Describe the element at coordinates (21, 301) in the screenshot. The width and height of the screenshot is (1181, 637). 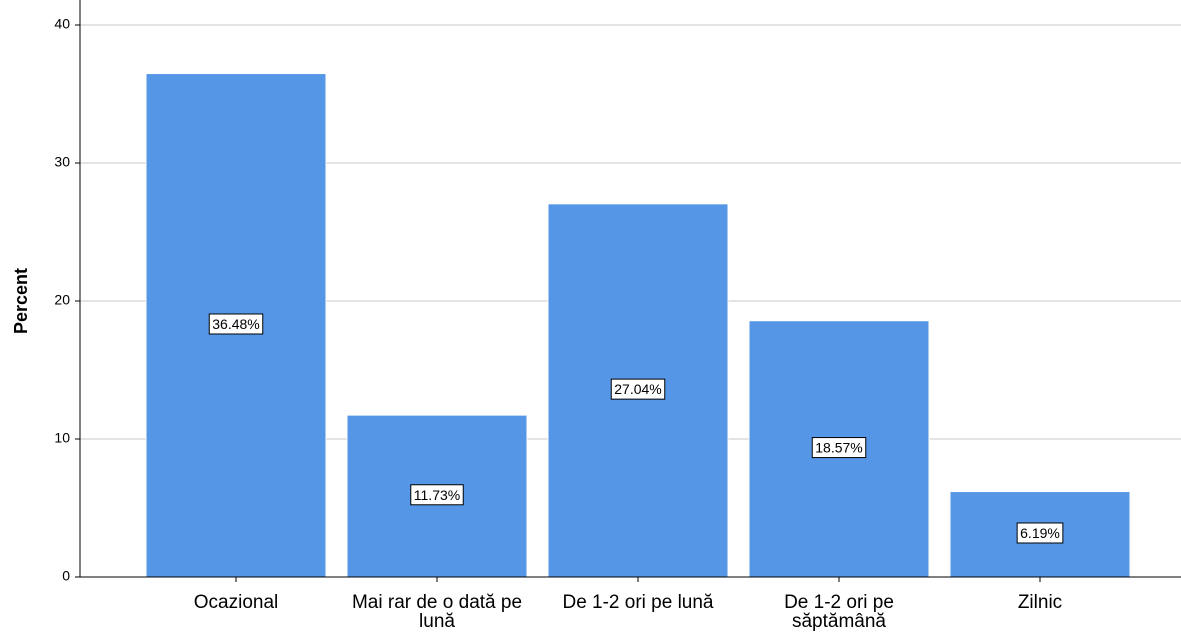
I see `y-axis-label: Percent` at that location.